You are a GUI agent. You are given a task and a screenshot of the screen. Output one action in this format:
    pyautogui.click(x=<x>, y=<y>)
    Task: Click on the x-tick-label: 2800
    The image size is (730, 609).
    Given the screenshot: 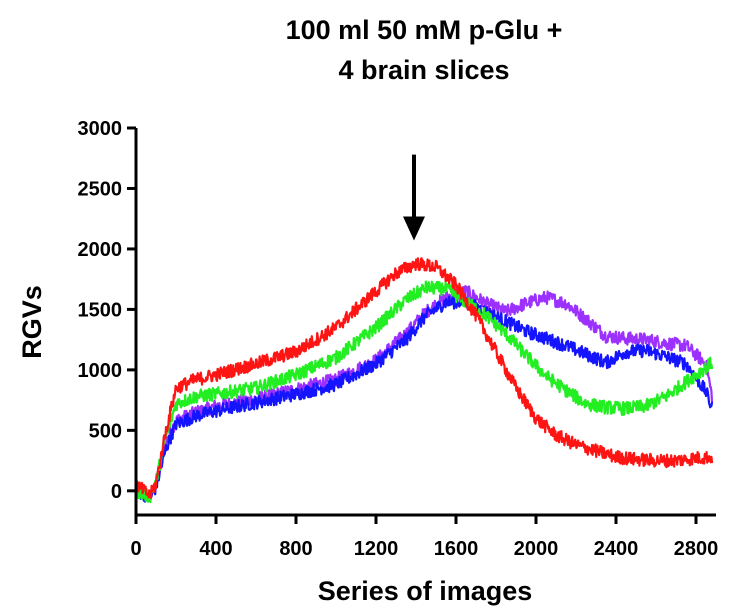 What is the action you would take?
    pyautogui.click(x=696, y=549)
    